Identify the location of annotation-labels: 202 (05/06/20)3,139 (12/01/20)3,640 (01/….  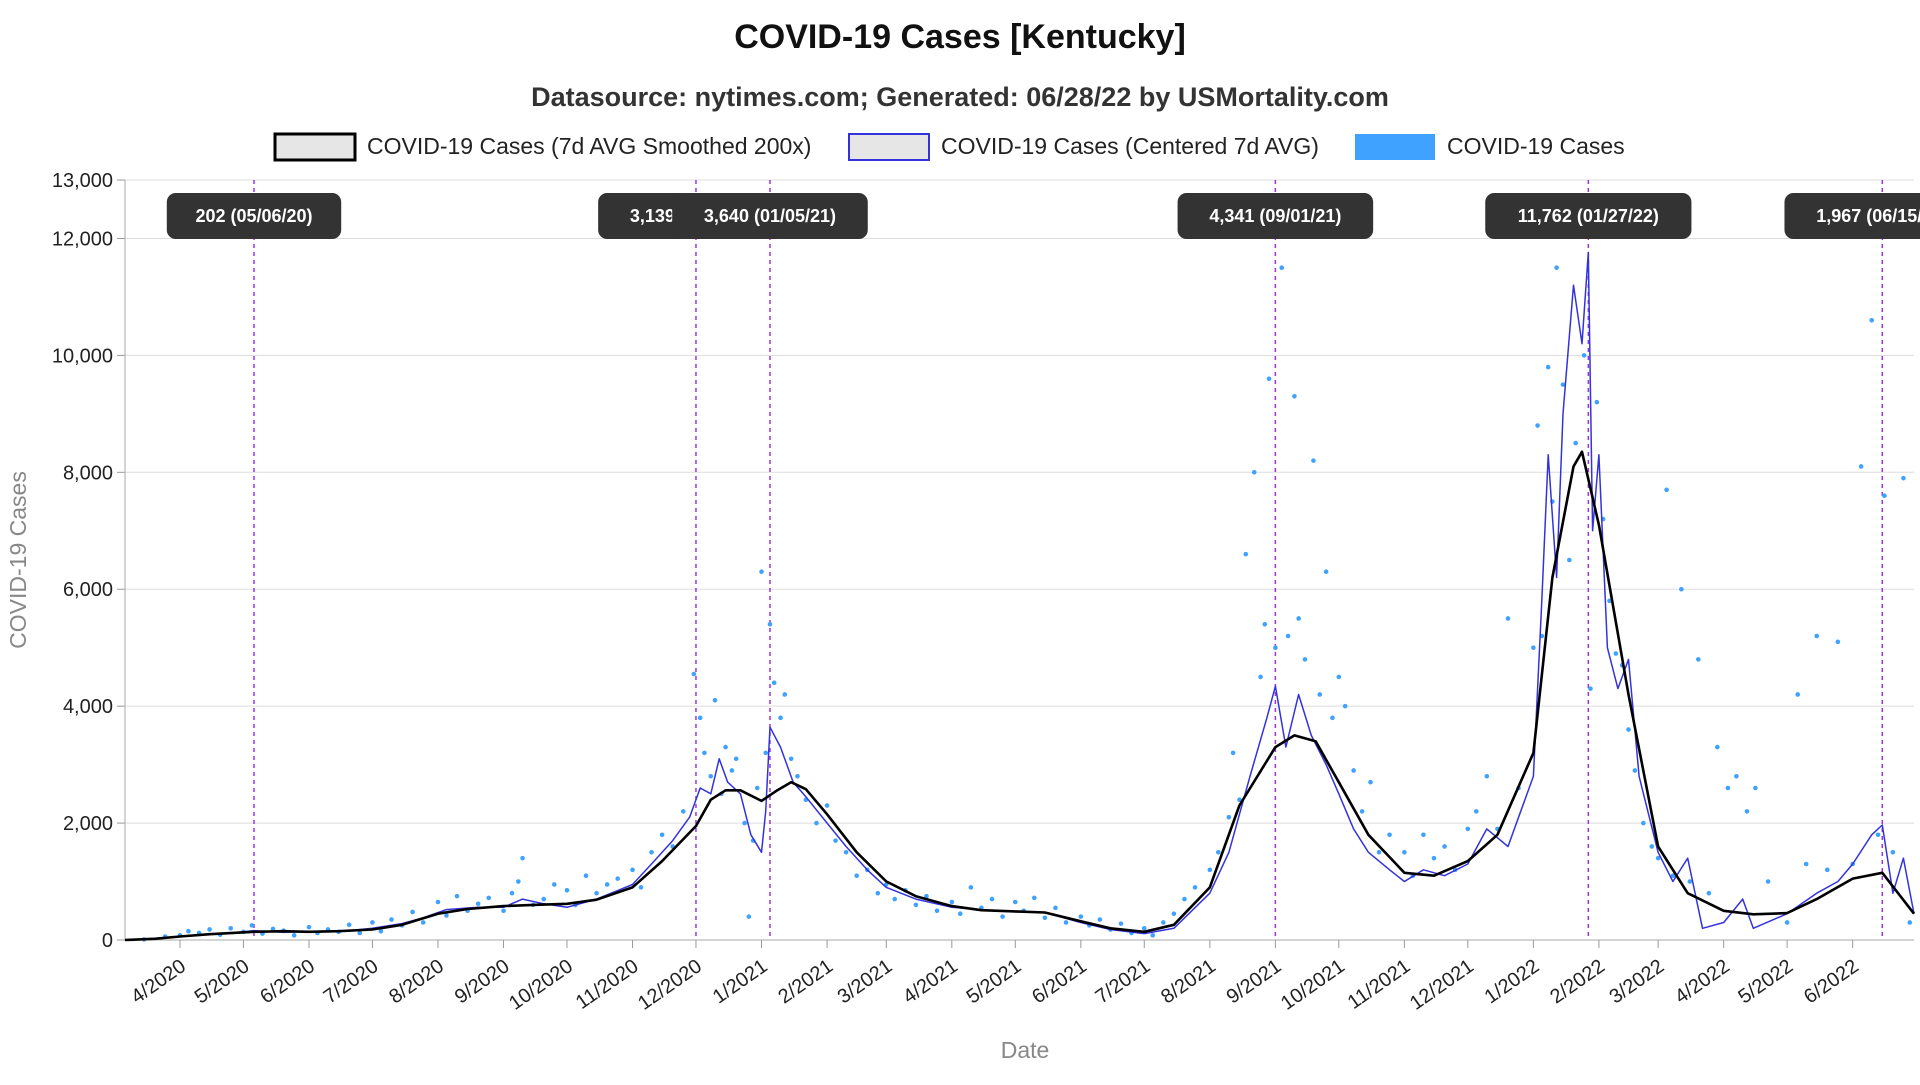
(1043, 216).